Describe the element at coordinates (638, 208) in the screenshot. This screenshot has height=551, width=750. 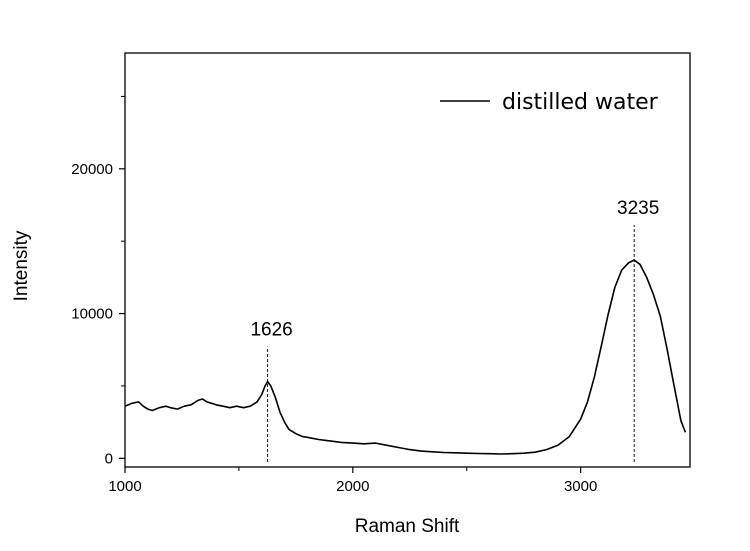
I see `peak-label: 3235` at that location.